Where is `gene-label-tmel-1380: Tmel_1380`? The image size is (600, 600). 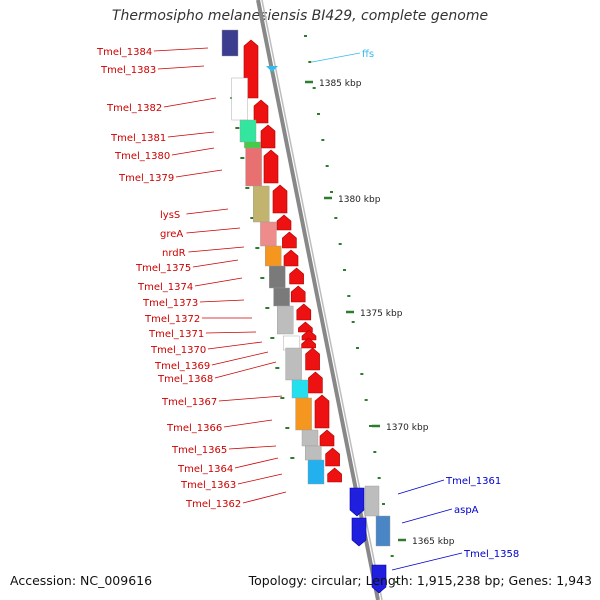 gene-label-tmel-1380: Tmel_1380 is located at coordinates (142, 156).